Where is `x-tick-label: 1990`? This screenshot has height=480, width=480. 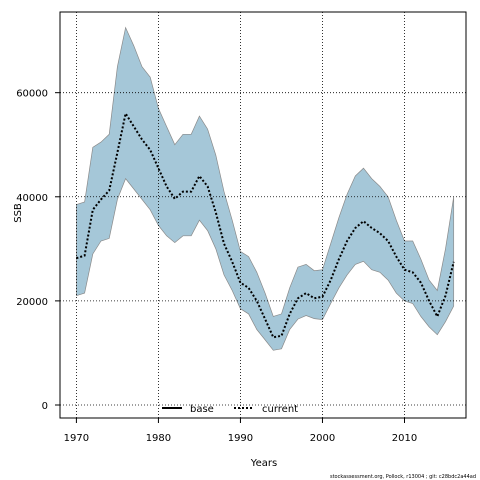
x-tick-label: 1990 is located at coordinates (240, 438).